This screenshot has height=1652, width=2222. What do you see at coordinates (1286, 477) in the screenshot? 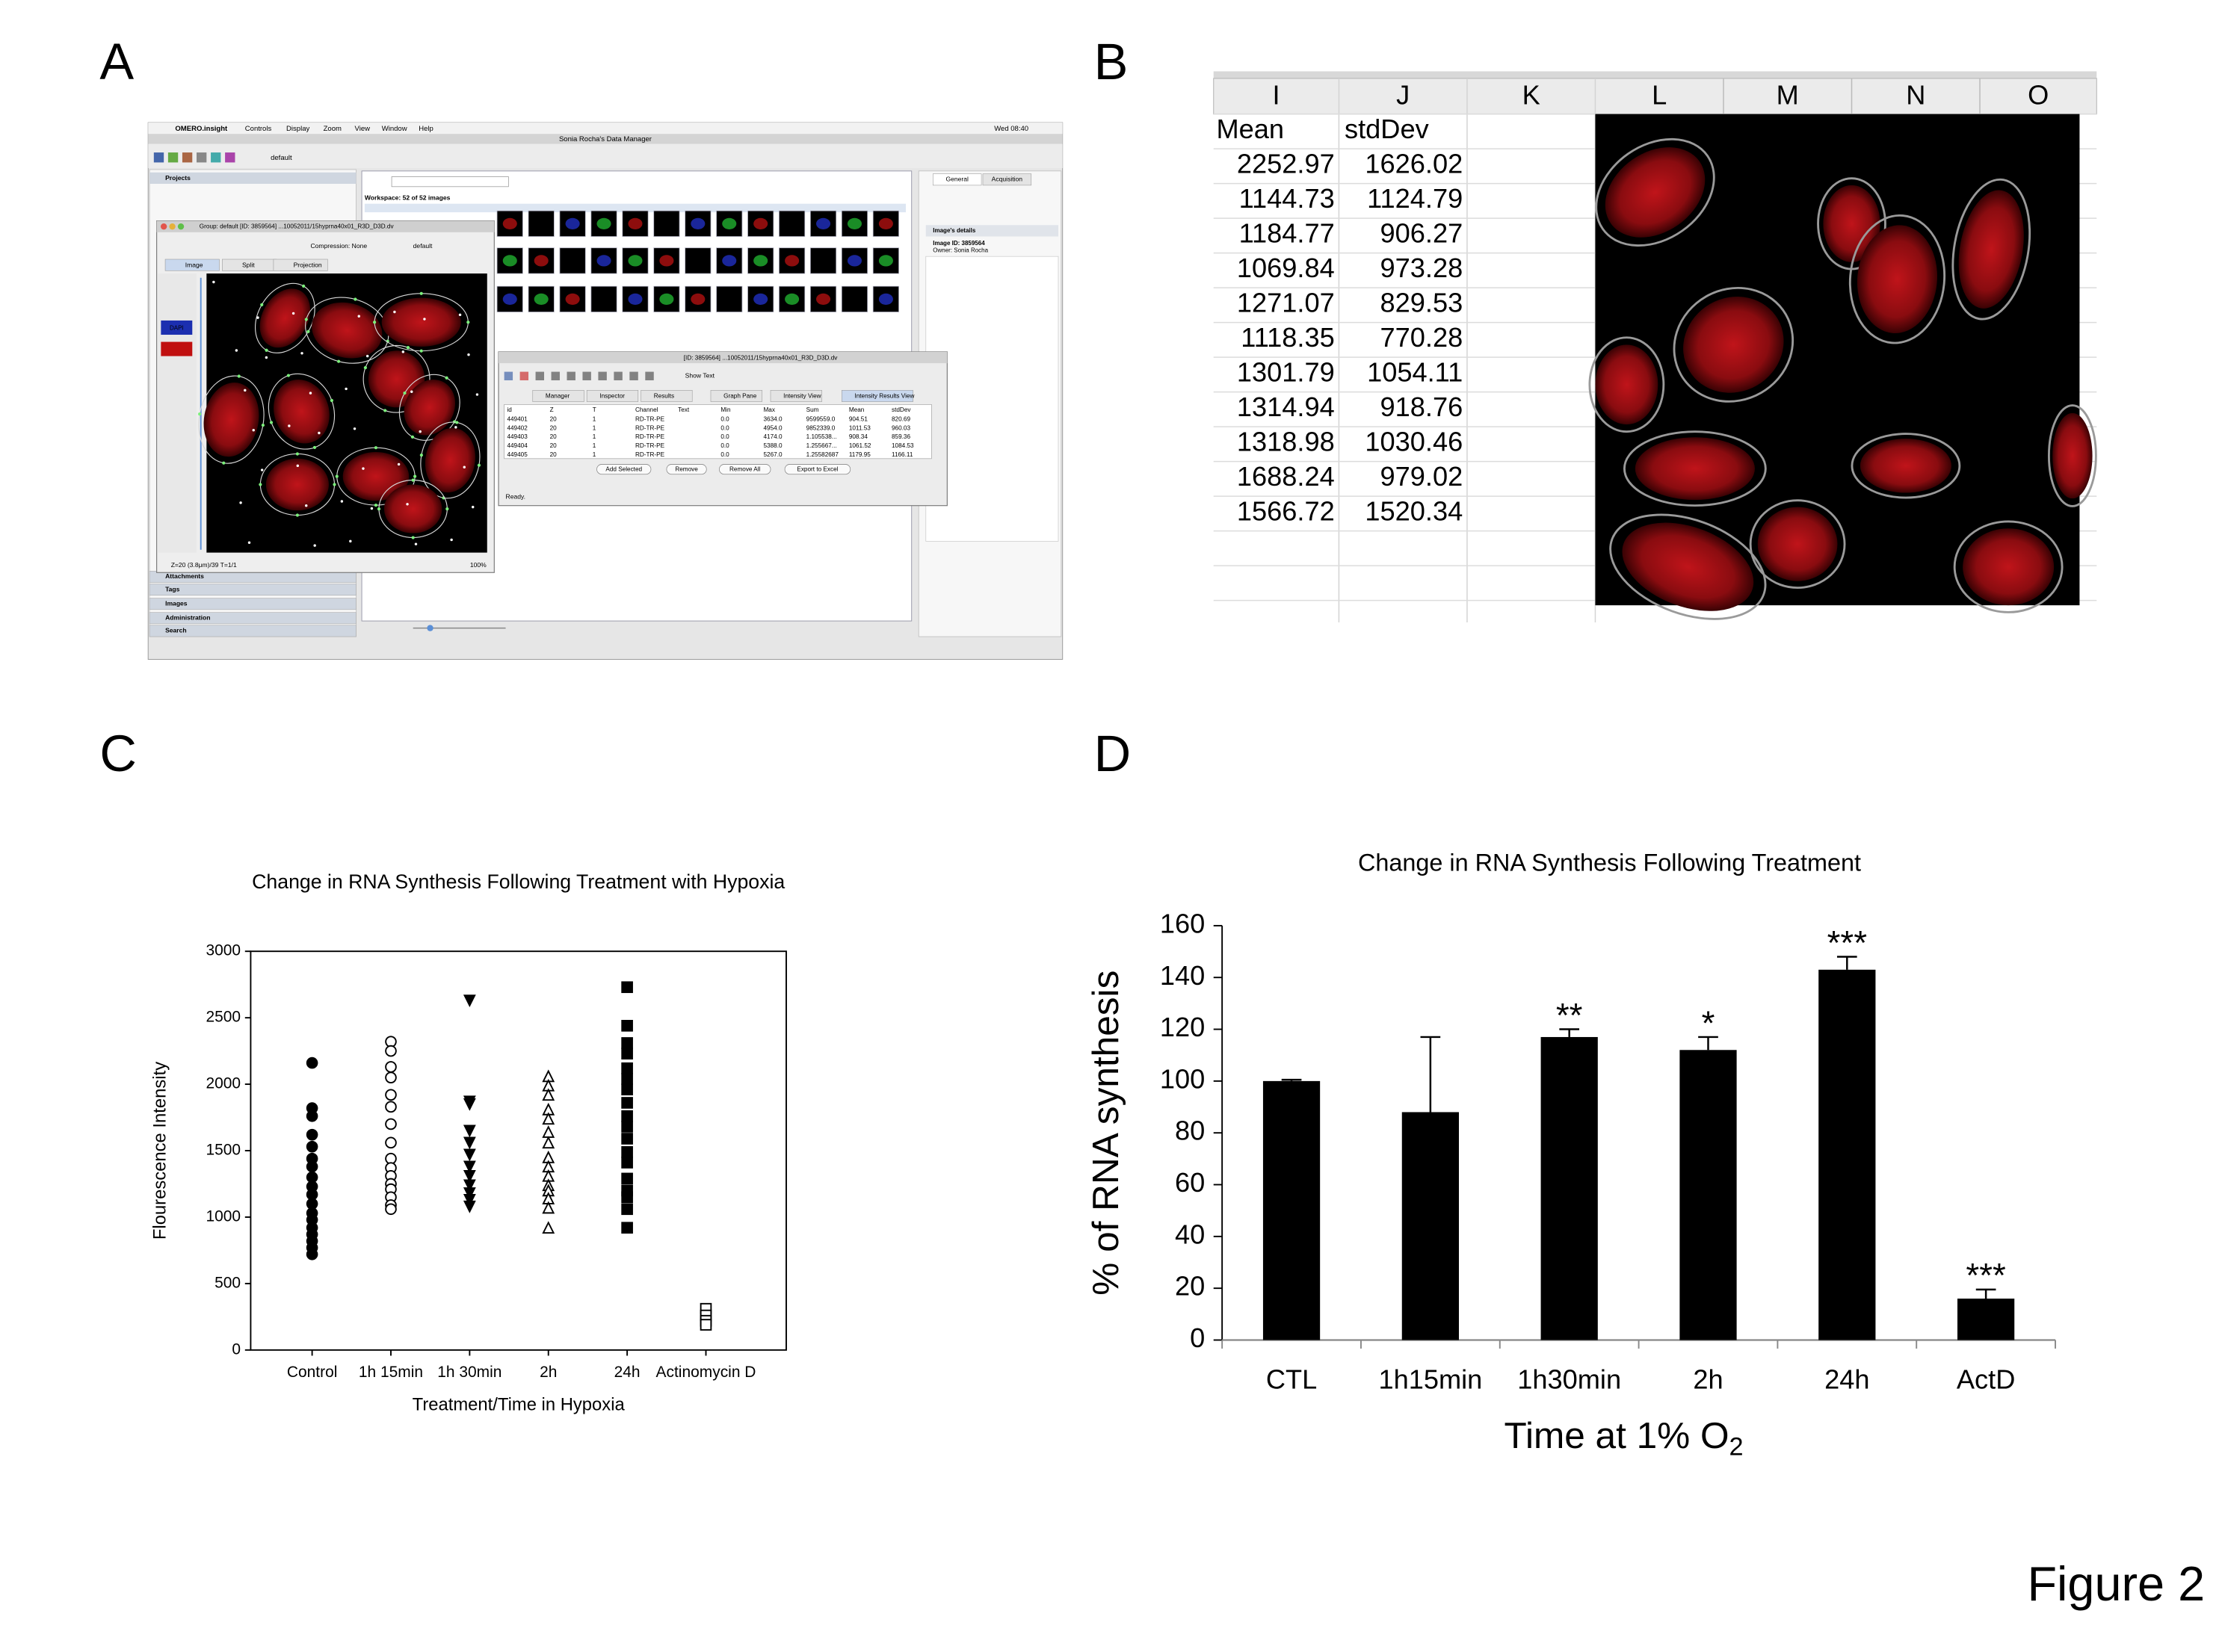
I see `cell-value: 1688.24` at bounding box center [1286, 477].